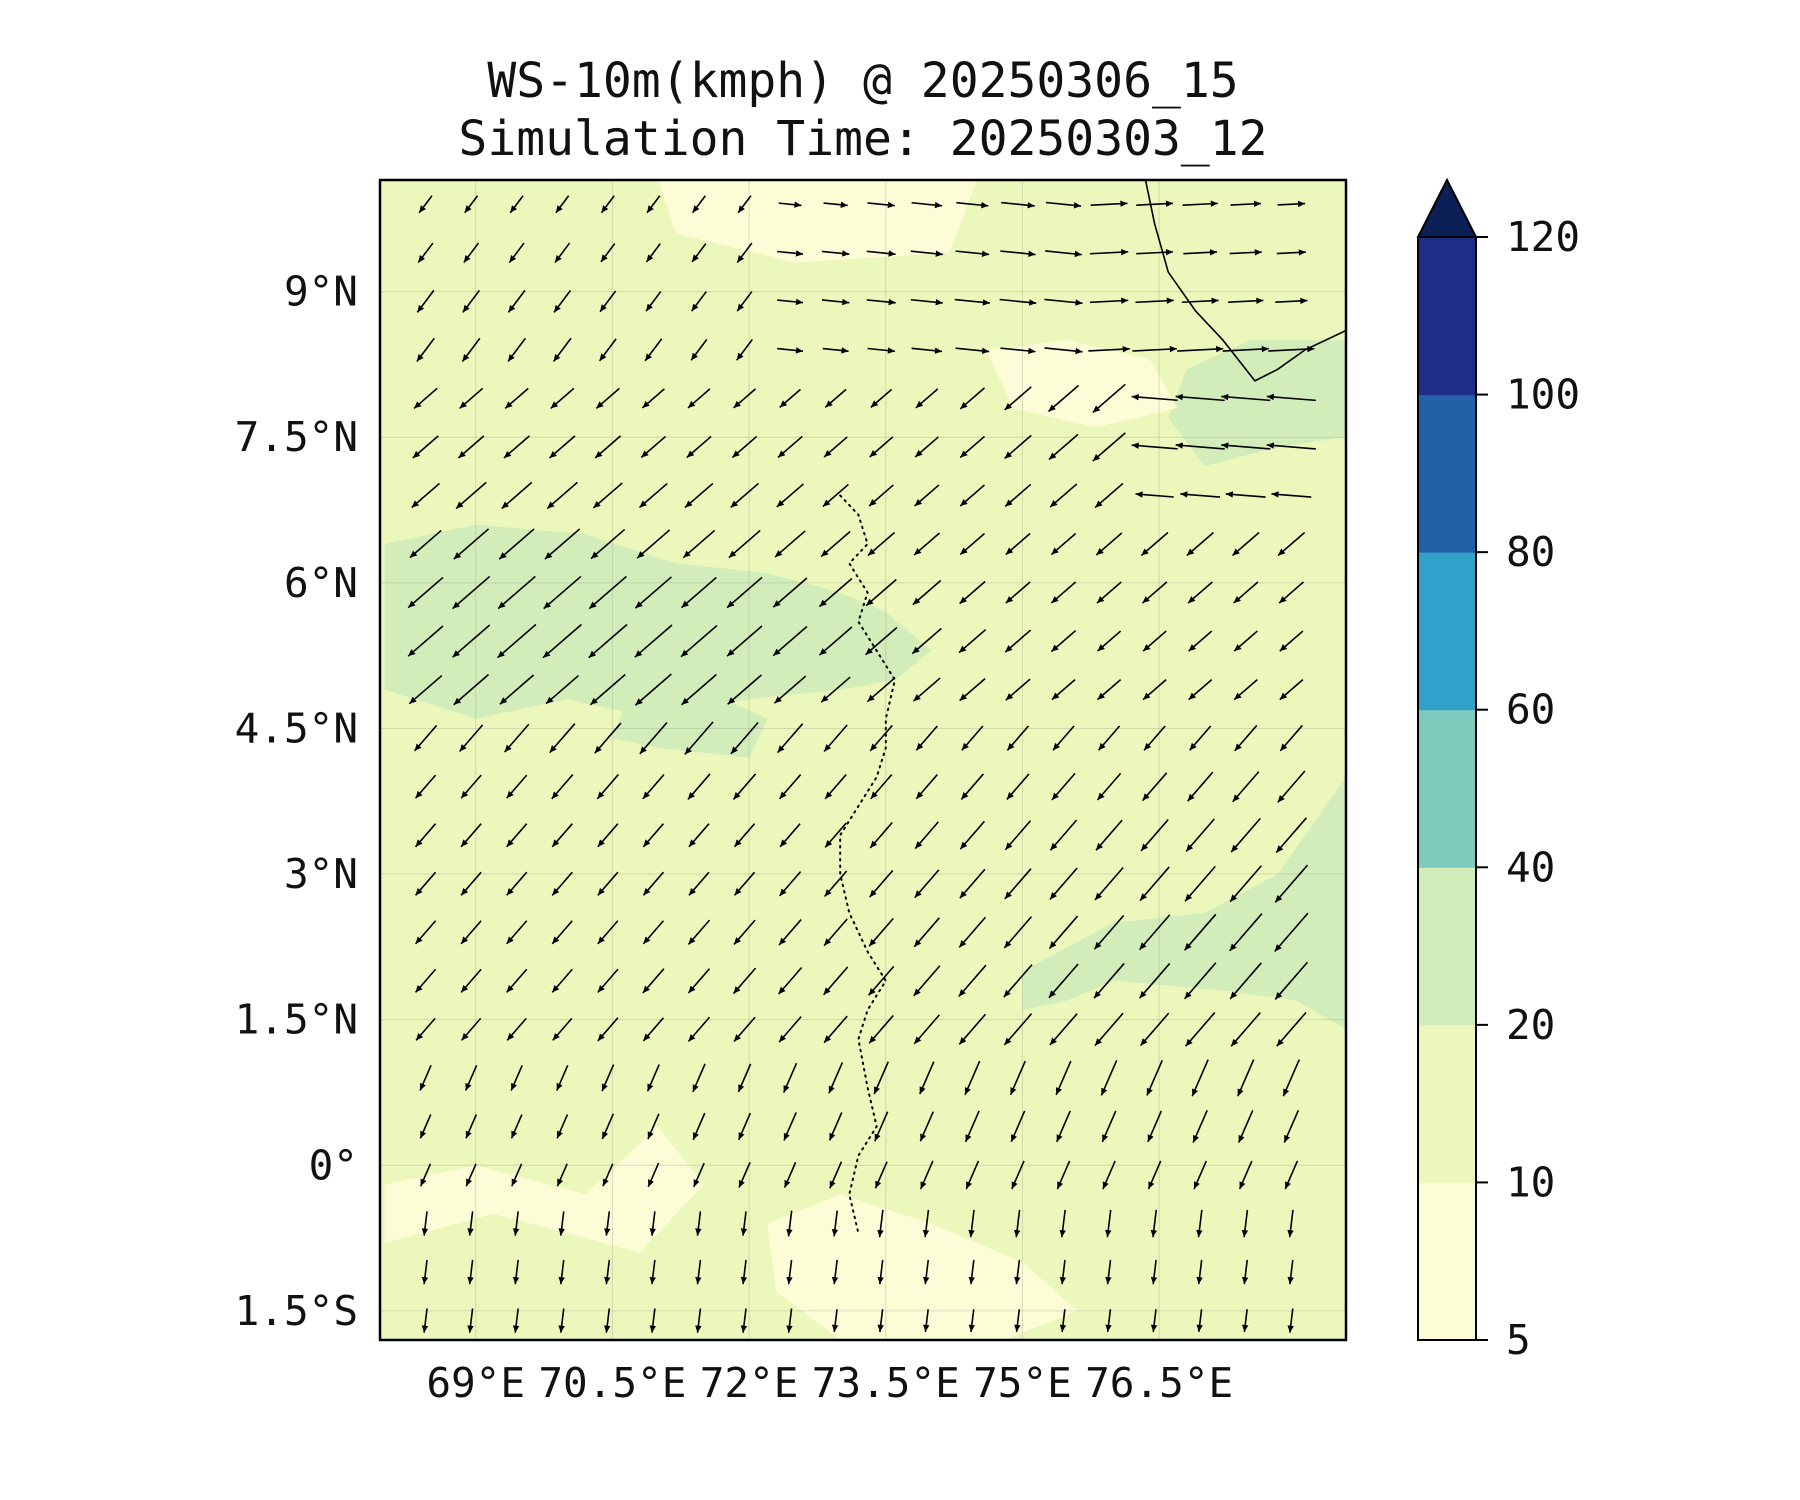 The image size is (1800, 1500). What do you see at coordinates (1184, 903) in the screenshot?
I see `field-region-stronger-band-southeast` at bounding box center [1184, 903].